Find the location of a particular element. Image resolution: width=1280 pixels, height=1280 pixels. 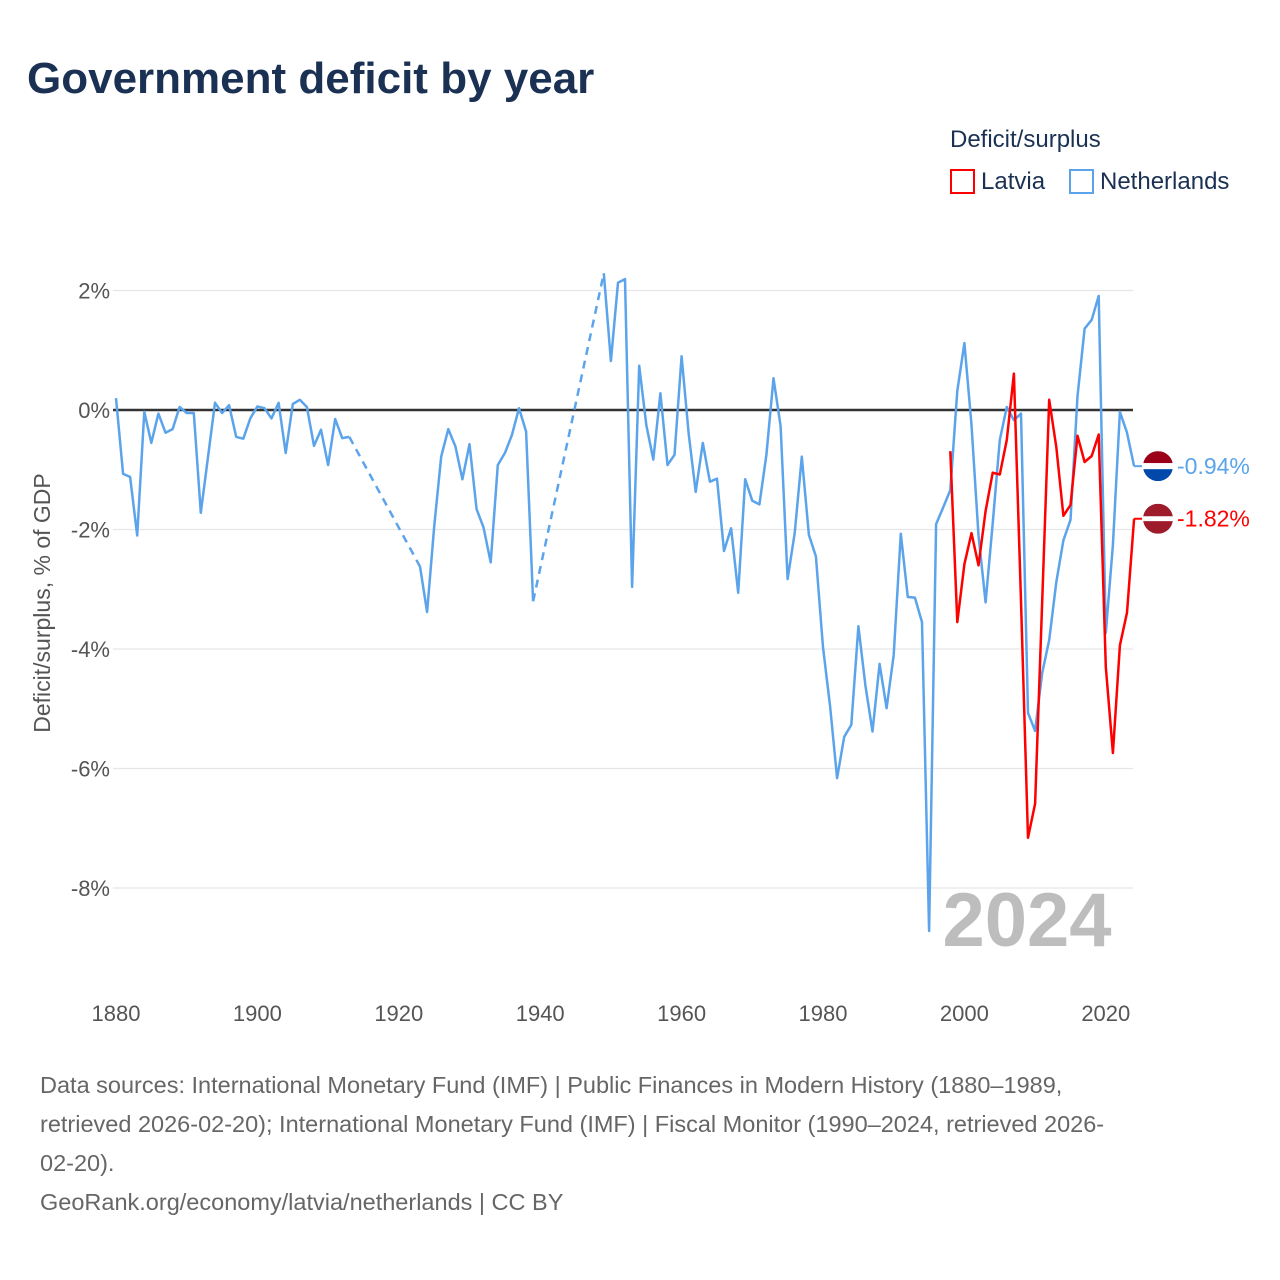

legend-item-latvia: Latvia is located at coordinates (998, 181).